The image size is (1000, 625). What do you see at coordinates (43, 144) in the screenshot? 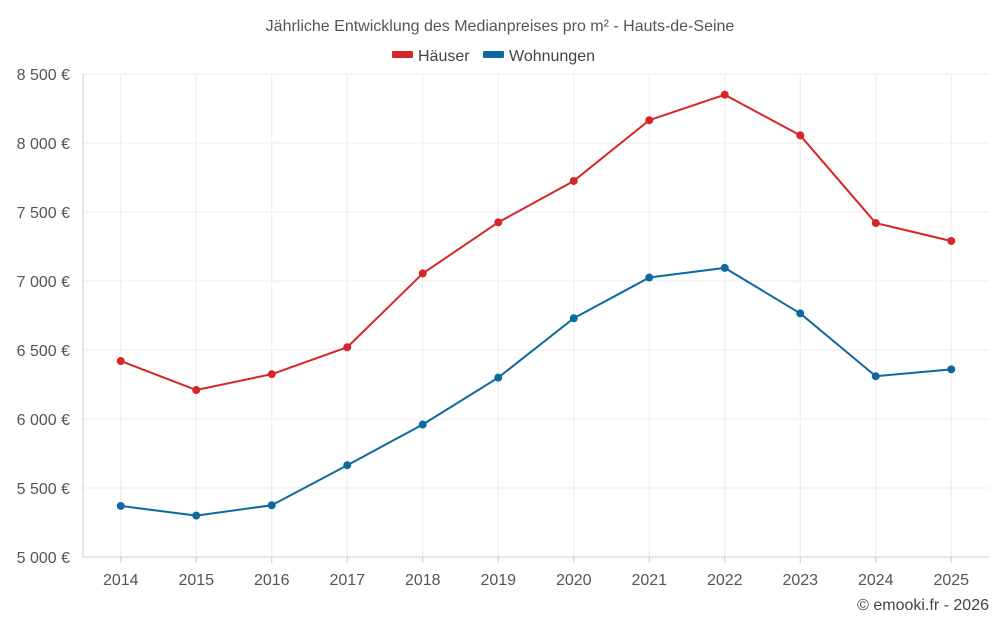
I see `y-tick-label: 8 000 €` at bounding box center [43, 144].